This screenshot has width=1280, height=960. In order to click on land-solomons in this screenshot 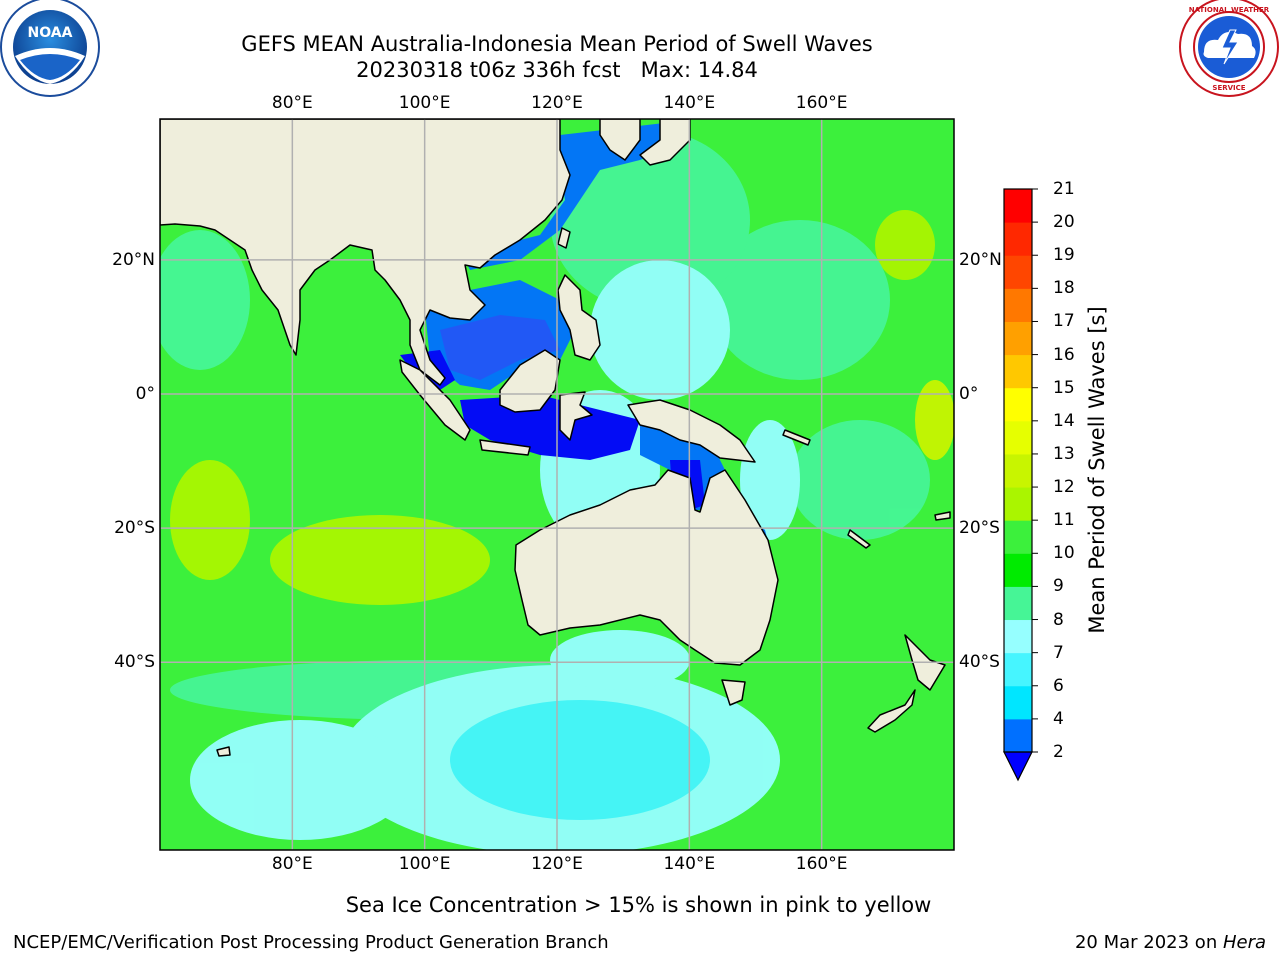, I will do `click(796, 437)`.